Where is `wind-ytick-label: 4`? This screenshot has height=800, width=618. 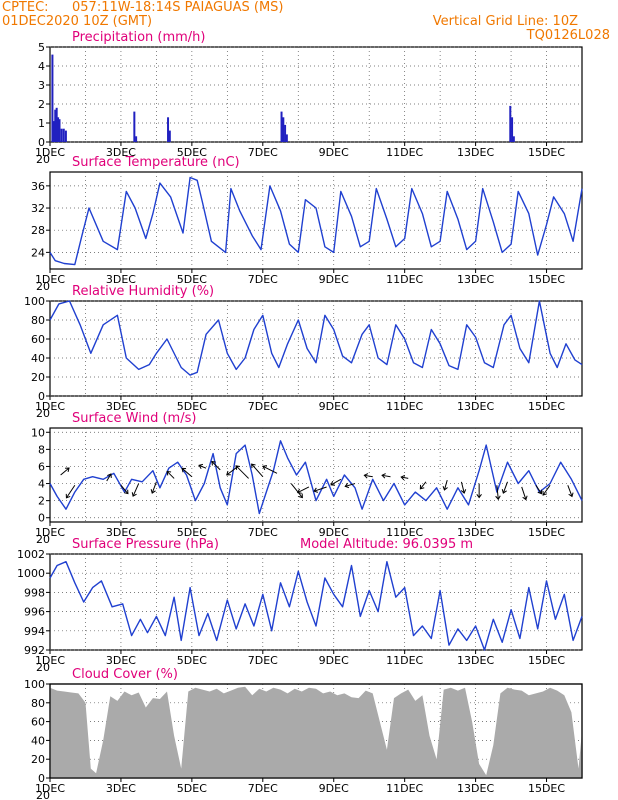 wind-ytick-label: 4 is located at coordinates (41, 484).